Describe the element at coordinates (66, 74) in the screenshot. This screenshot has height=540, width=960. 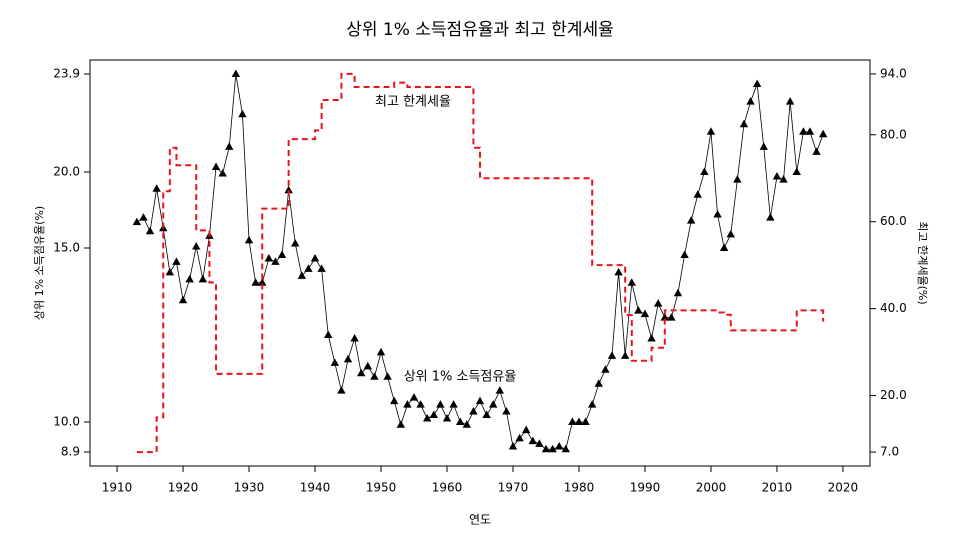
I see `y-tick-label: 23.9` at that location.